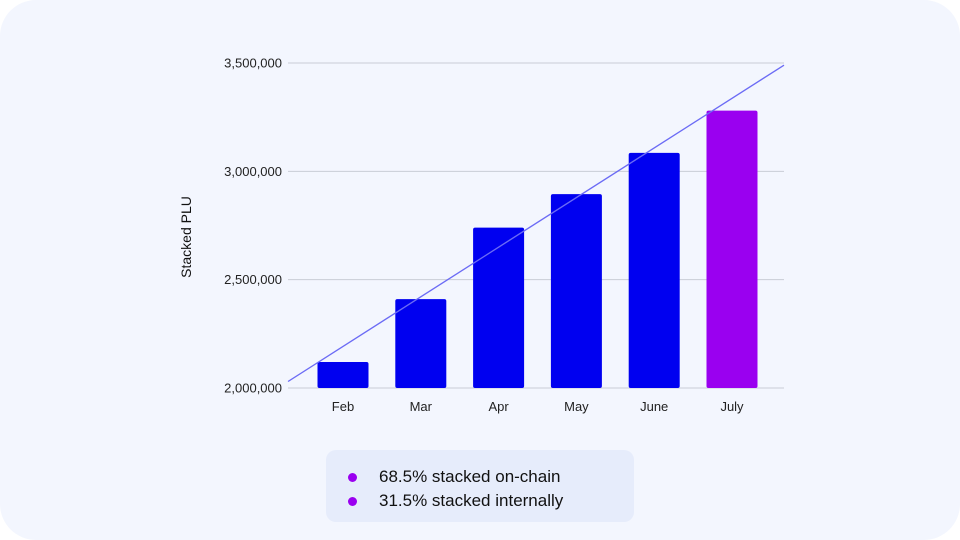 This screenshot has height=540, width=960. I want to click on legend-item-internal: 31.5% stacked internally, so click(455, 501).